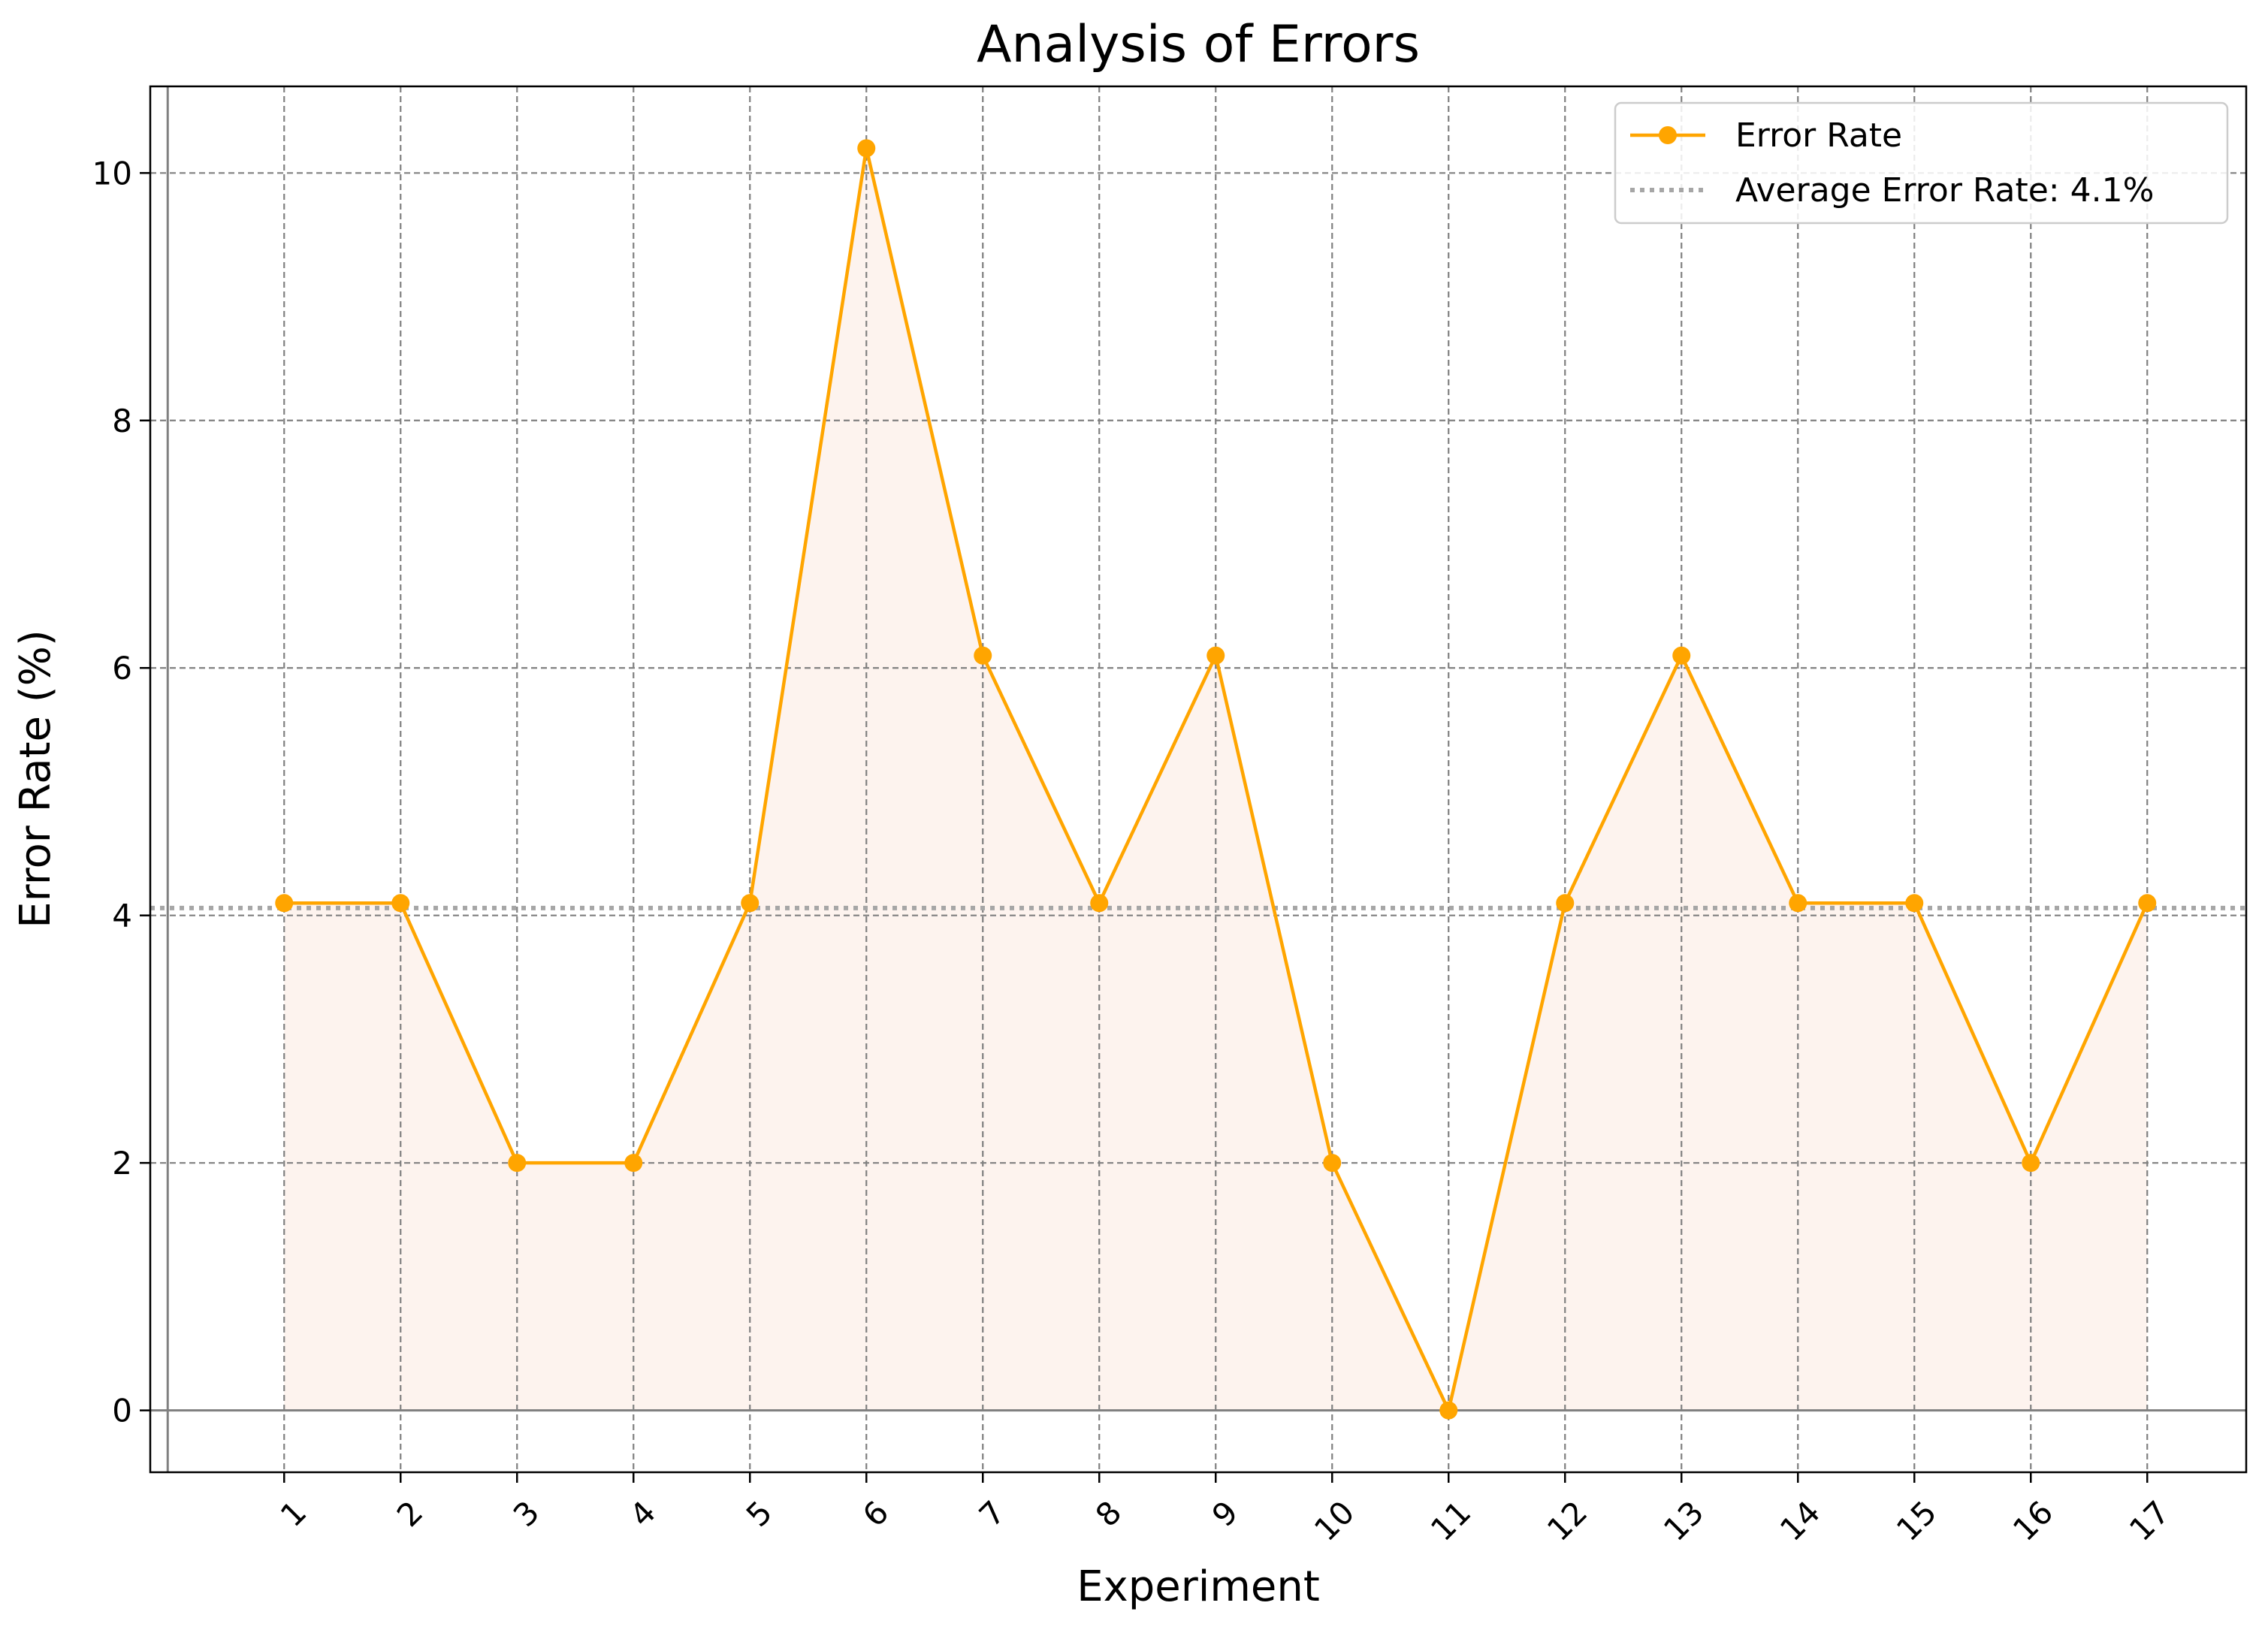 The image size is (2268, 1636). Describe the element at coordinates (122, 916) in the screenshot. I see `y-tick-label: 4` at that location.